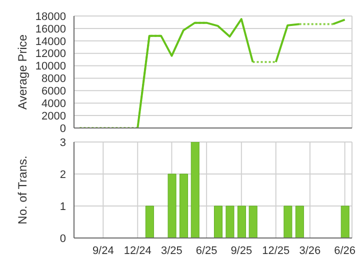 The image size is (360, 270). I want to click on y-tick-label: 12000, so click(50, 54).